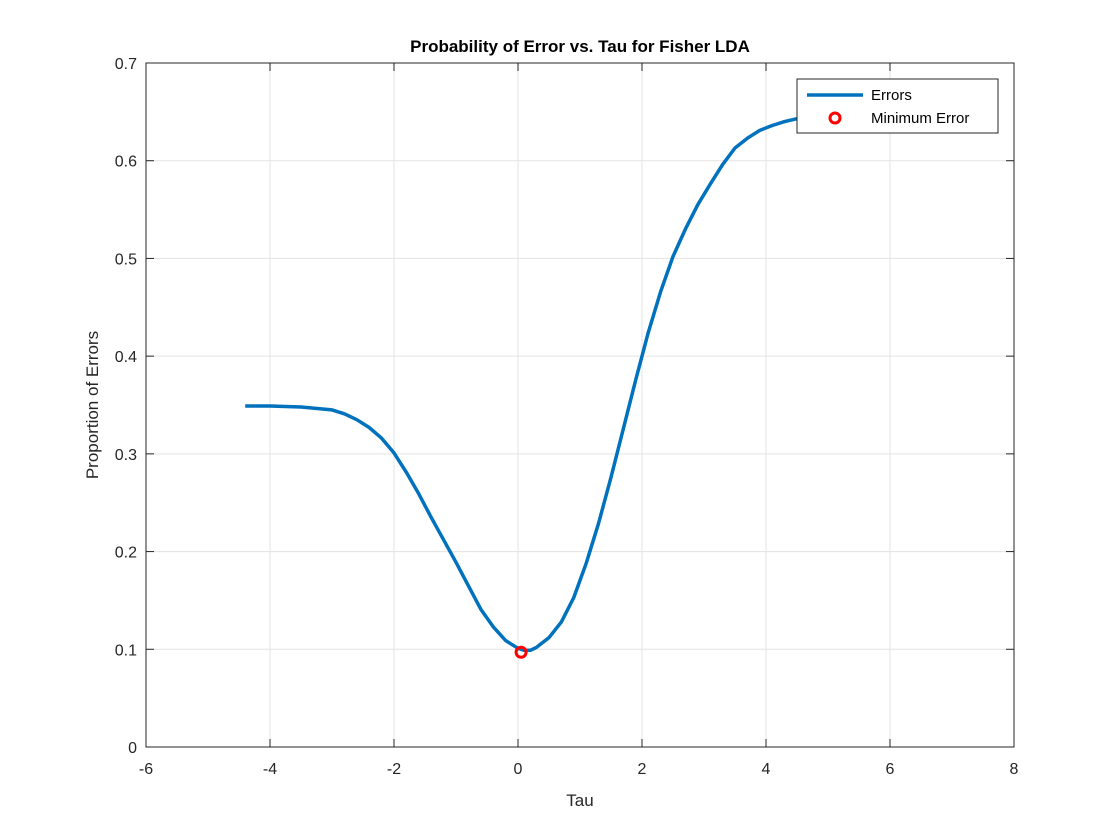 This screenshot has height=840, width=1120. I want to click on y-tick-label: 0.1, so click(126, 650).